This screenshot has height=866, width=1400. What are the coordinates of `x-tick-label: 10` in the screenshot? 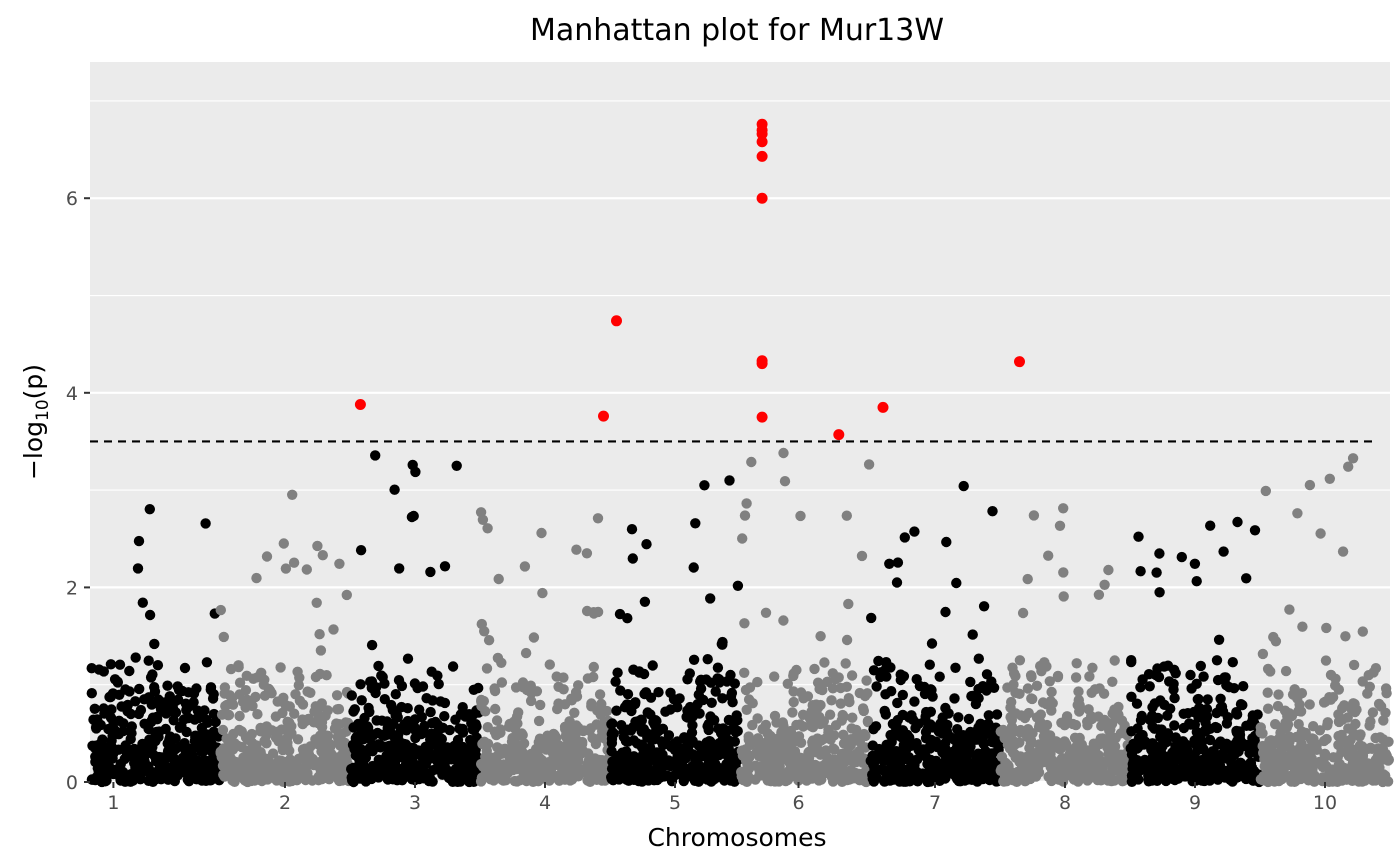 It's located at (1325, 803).